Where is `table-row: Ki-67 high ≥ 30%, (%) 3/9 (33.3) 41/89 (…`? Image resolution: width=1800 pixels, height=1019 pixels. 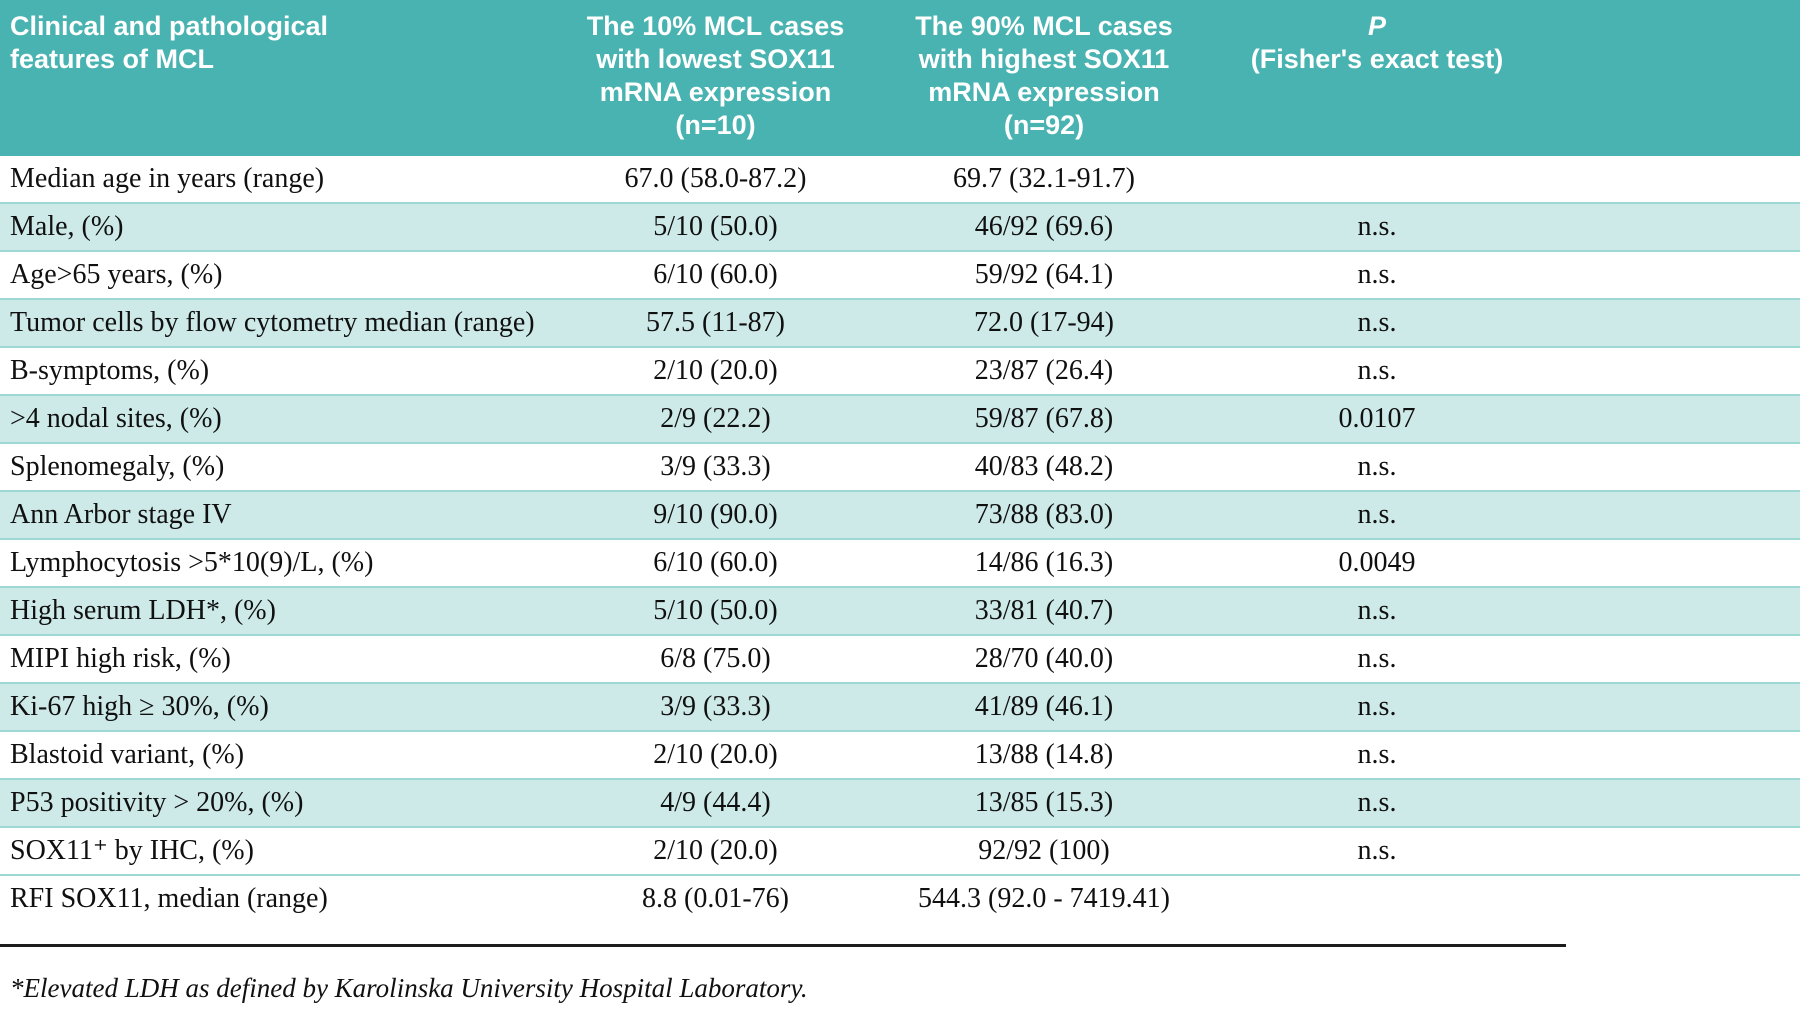
table-row: Ki-67 high ≥ 30%, (%) 3/9 (33.3) 41/89 (… is located at coordinates (900, 706).